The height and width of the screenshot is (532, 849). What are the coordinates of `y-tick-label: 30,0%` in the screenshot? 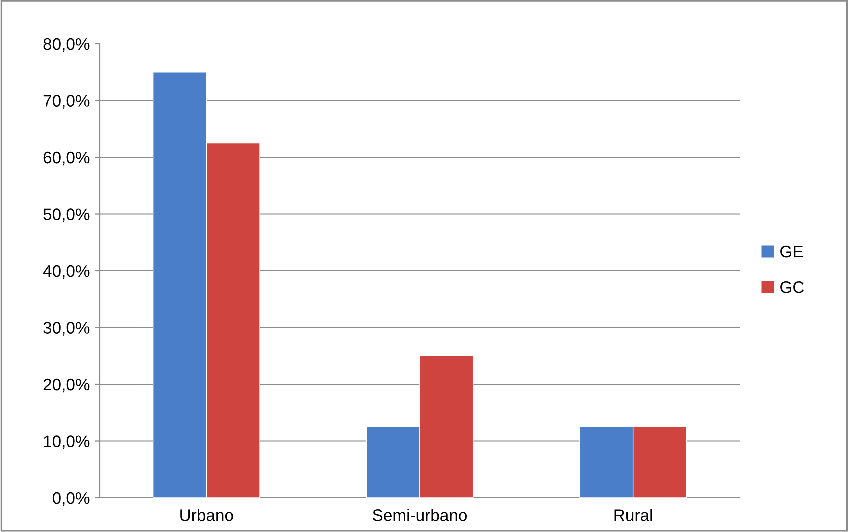 It's located at (67, 329).